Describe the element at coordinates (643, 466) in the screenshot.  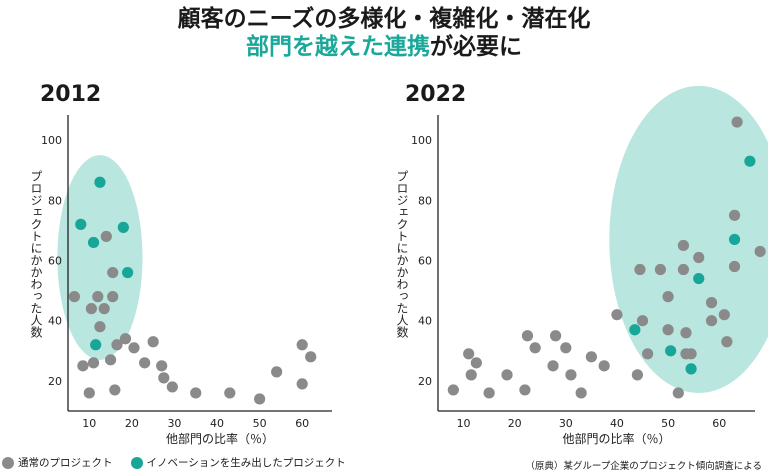
I see `source-note: （原典）某グループ企業のプロジェクト傾向調査による` at that location.